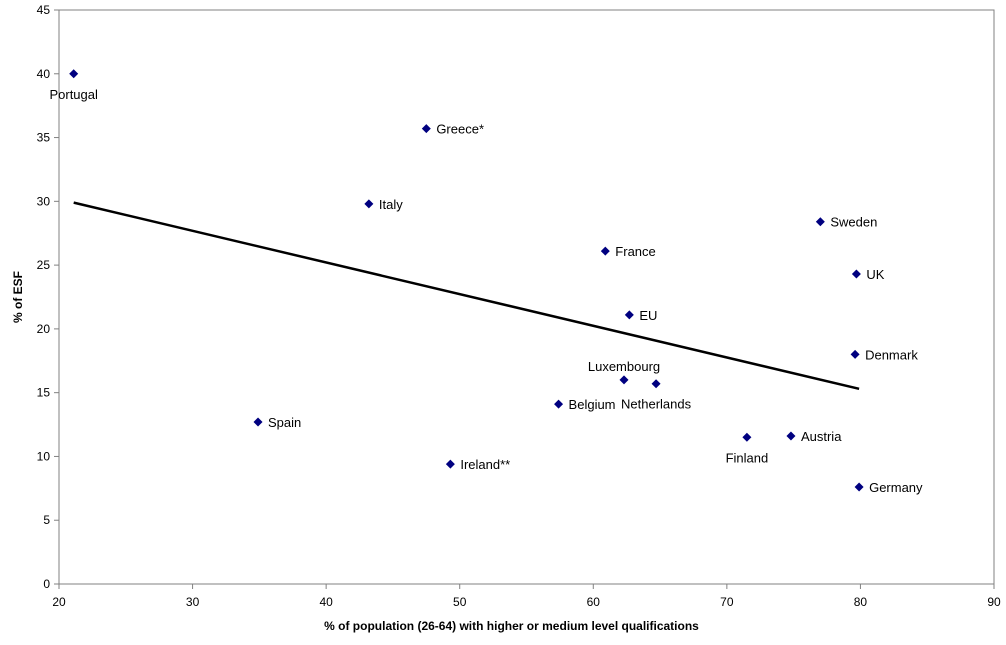 The image size is (1006, 645). What do you see at coordinates (284, 422) in the screenshot?
I see `point-label-spain: Spain` at bounding box center [284, 422].